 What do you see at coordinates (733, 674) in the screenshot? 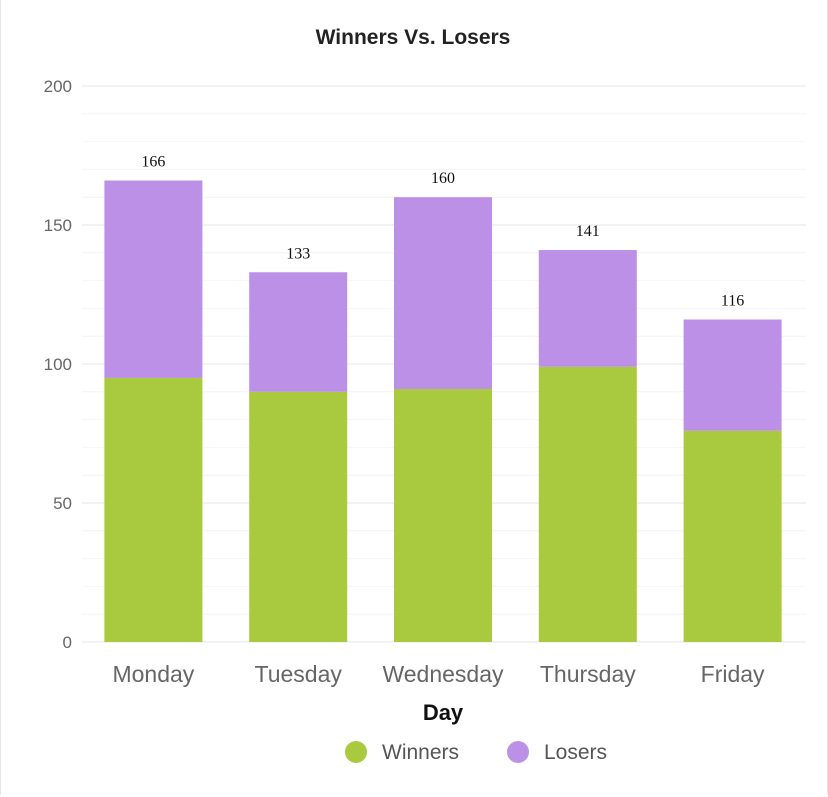
I see `x-tick-label: Friday` at bounding box center [733, 674].